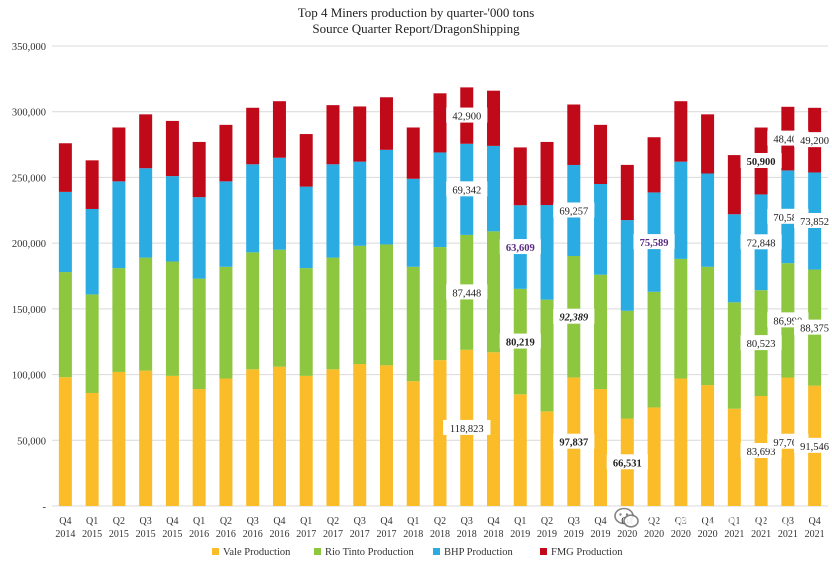 The image size is (832, 561). I want to click on legend-label: BHP Production, so click(478, 552).